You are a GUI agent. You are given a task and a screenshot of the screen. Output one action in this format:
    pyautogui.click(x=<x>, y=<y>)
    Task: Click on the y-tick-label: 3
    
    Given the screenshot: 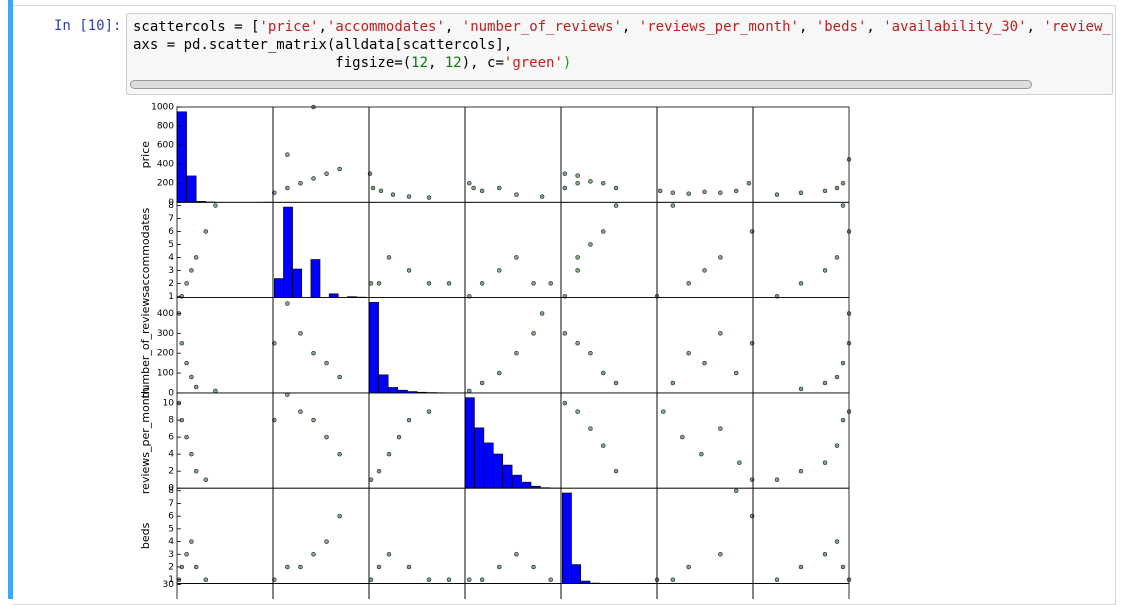 What is the action you would take?
    pyautogui.click(x=171, y=271)
    